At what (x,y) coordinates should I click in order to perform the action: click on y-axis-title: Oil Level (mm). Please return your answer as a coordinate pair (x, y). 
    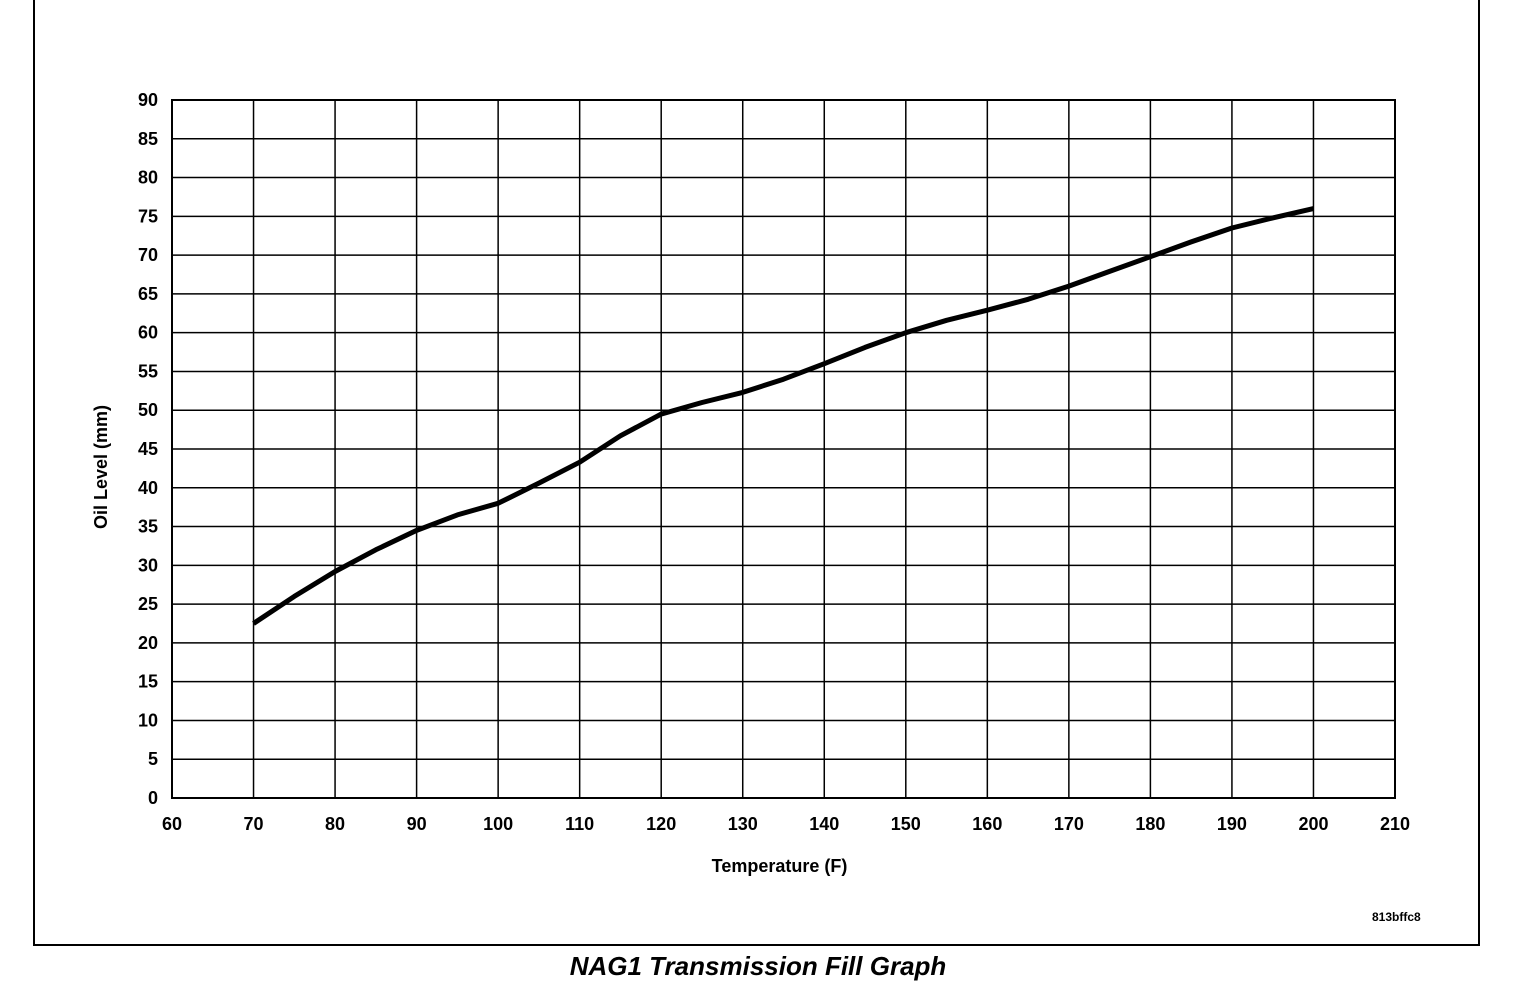
    Looking at the image, I should click on (101, 467).